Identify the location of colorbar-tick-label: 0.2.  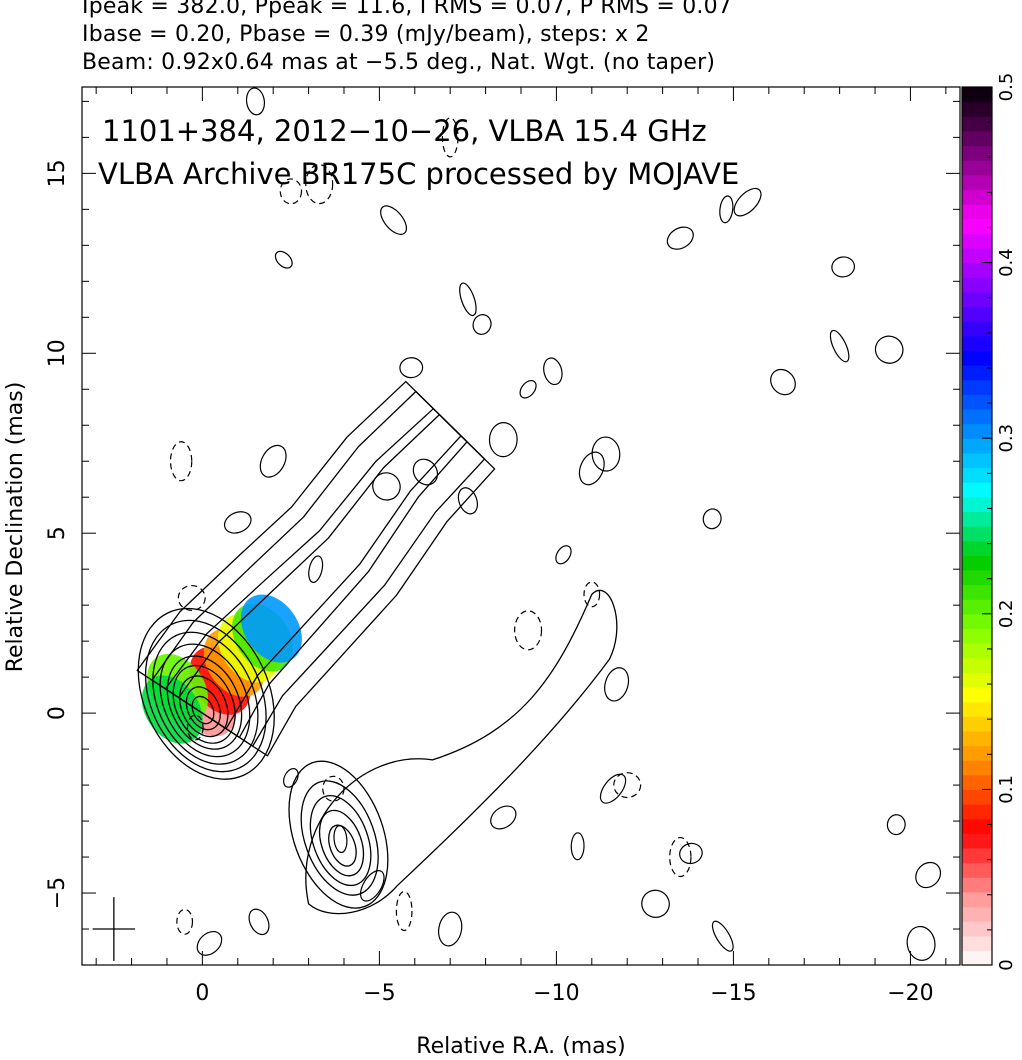
(1006, 613).